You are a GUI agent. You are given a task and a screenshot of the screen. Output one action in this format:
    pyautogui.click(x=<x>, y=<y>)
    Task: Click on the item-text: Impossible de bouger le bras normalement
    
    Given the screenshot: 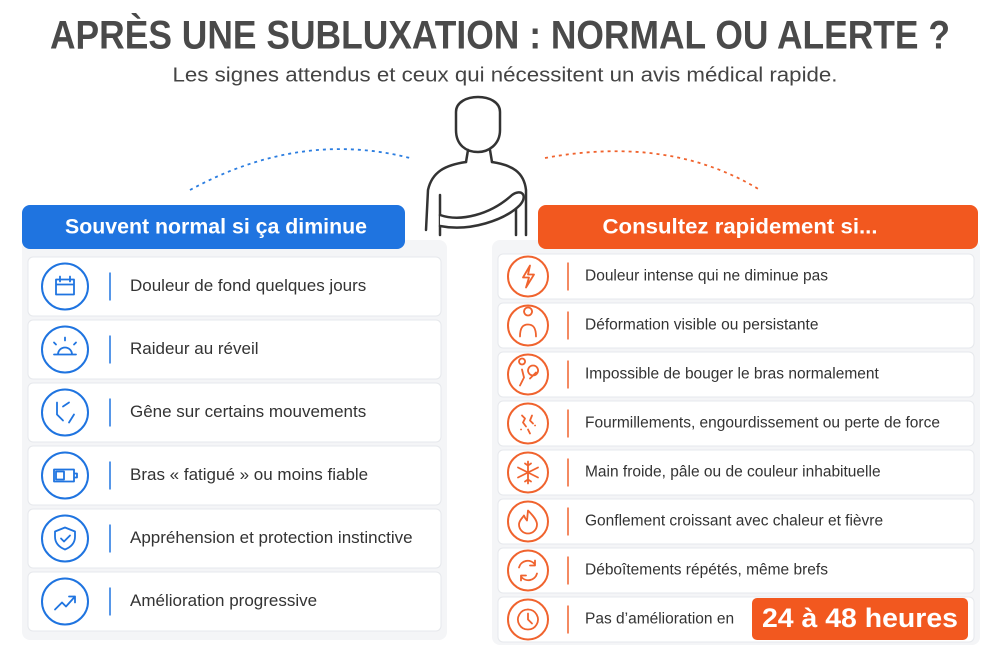 What is the action you would take?
    pyautogui.click(x=732, y=374)
    